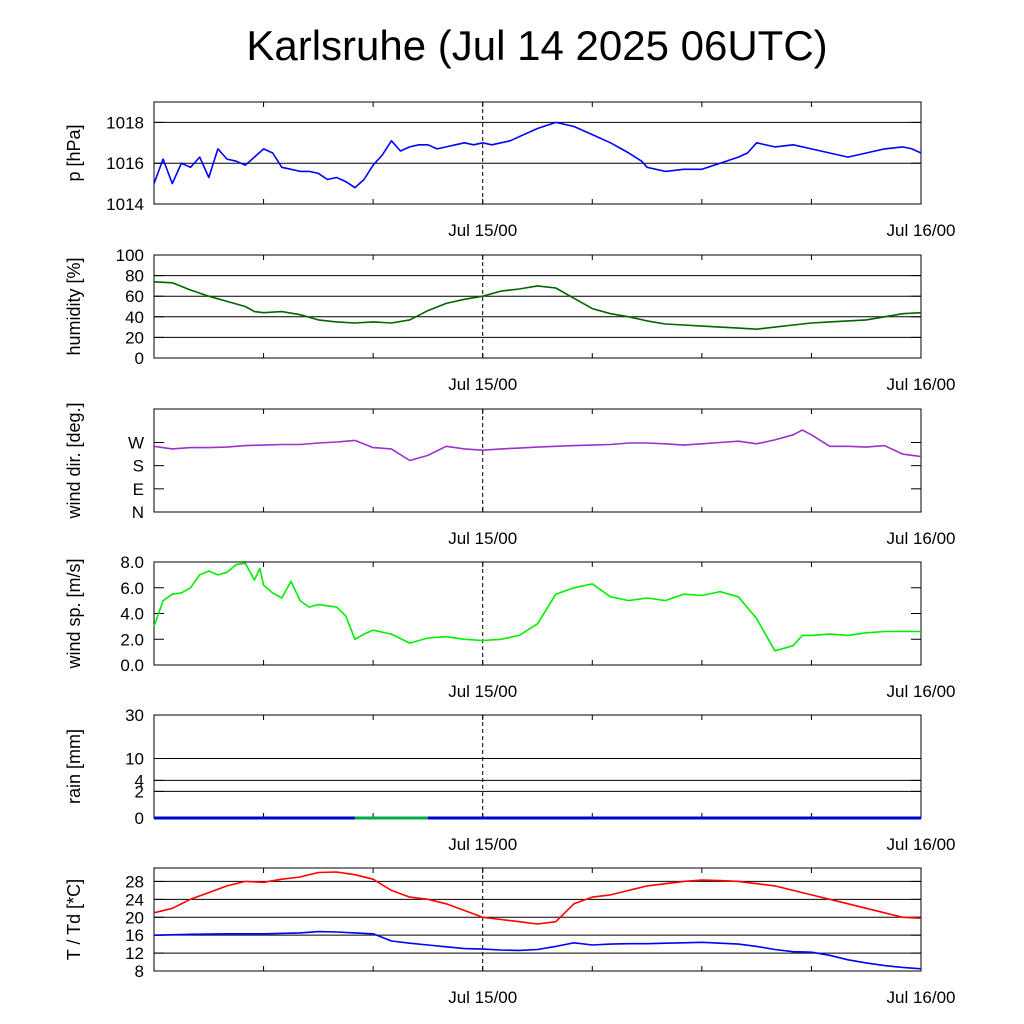 The height and width of the screenshot is (1024, 1024). Describe the element at coordinates (134, 899) in the screenshot. I see `y-tick-label: 24` at that location.